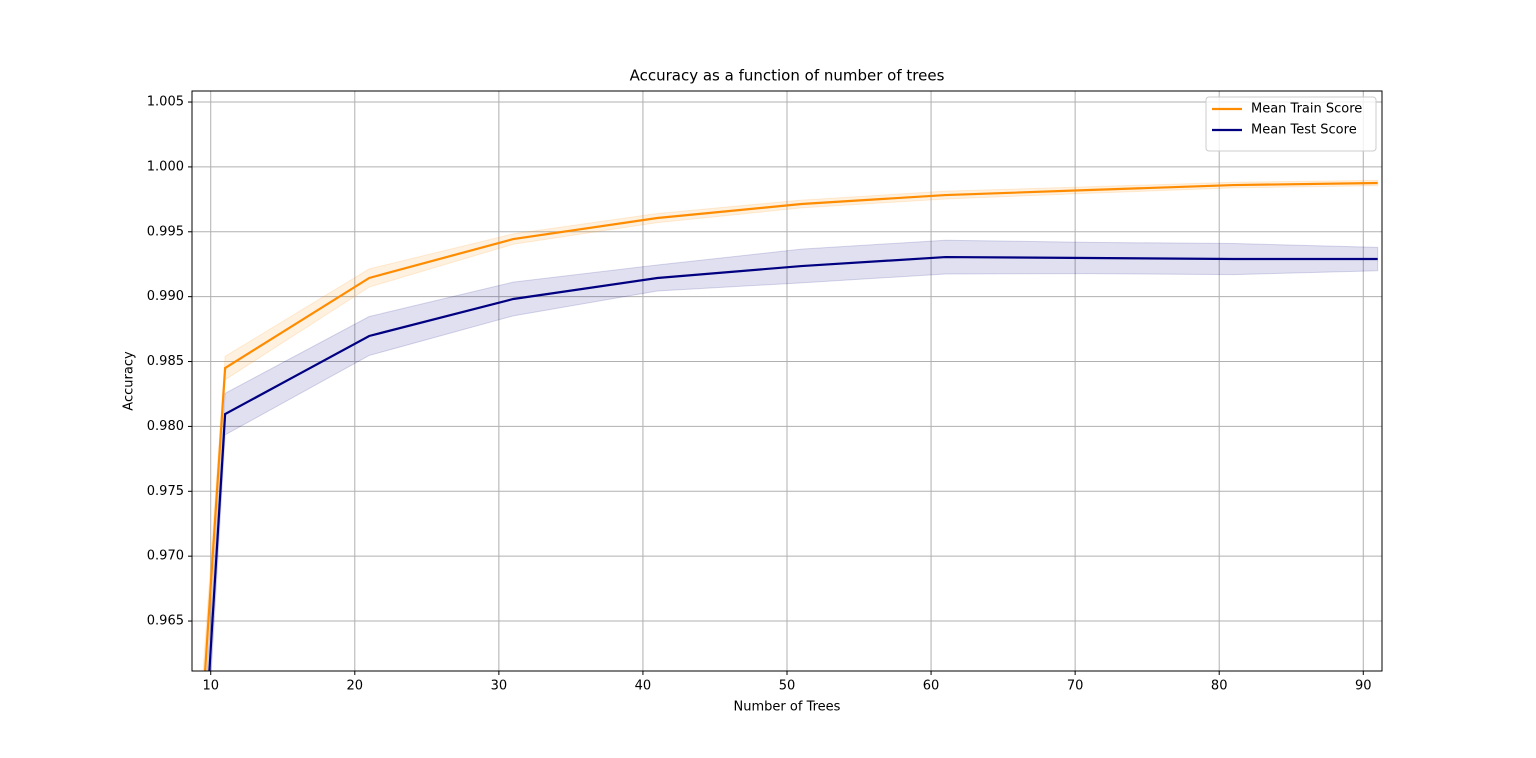  I want to click on x-tick-label: 80, so click(1219, 686).